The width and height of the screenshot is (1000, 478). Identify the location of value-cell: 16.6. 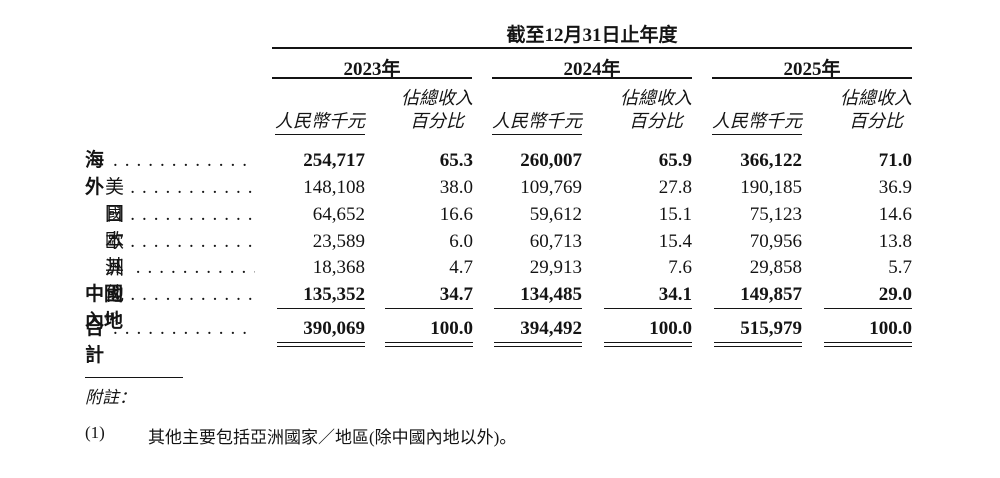
(456, 214).